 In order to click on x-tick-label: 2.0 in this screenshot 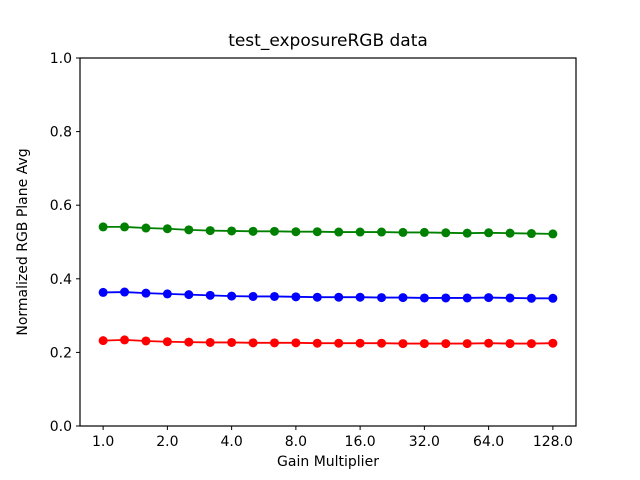, I will do `click(167, 442)`.